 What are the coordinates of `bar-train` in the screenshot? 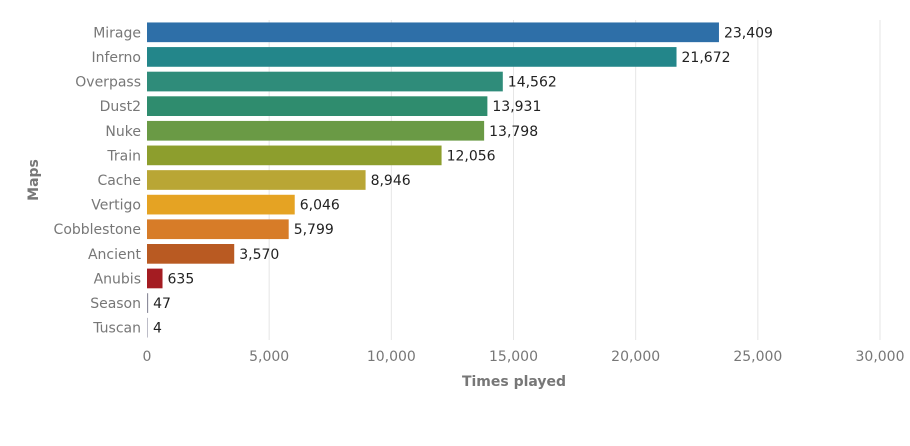 It's located at (294, 155).